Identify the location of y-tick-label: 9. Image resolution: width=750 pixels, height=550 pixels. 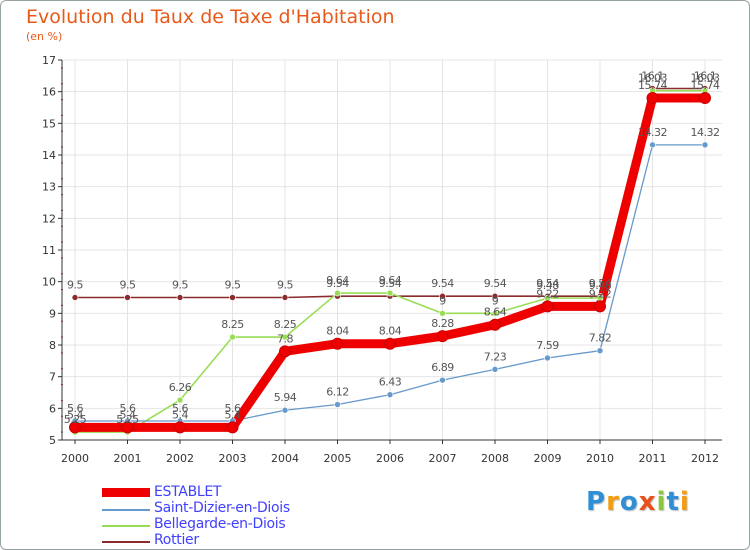
(52, 313).